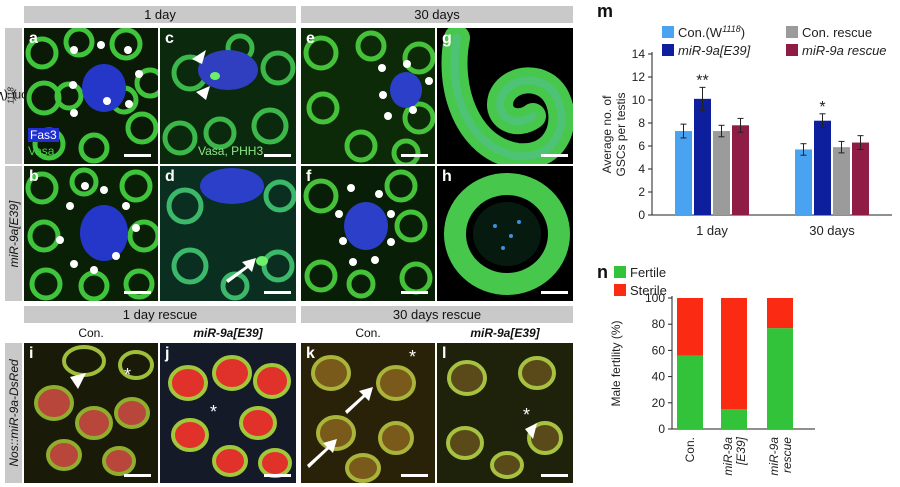  I want to click on micrograph-panel-j: * j, so click(228, 413).